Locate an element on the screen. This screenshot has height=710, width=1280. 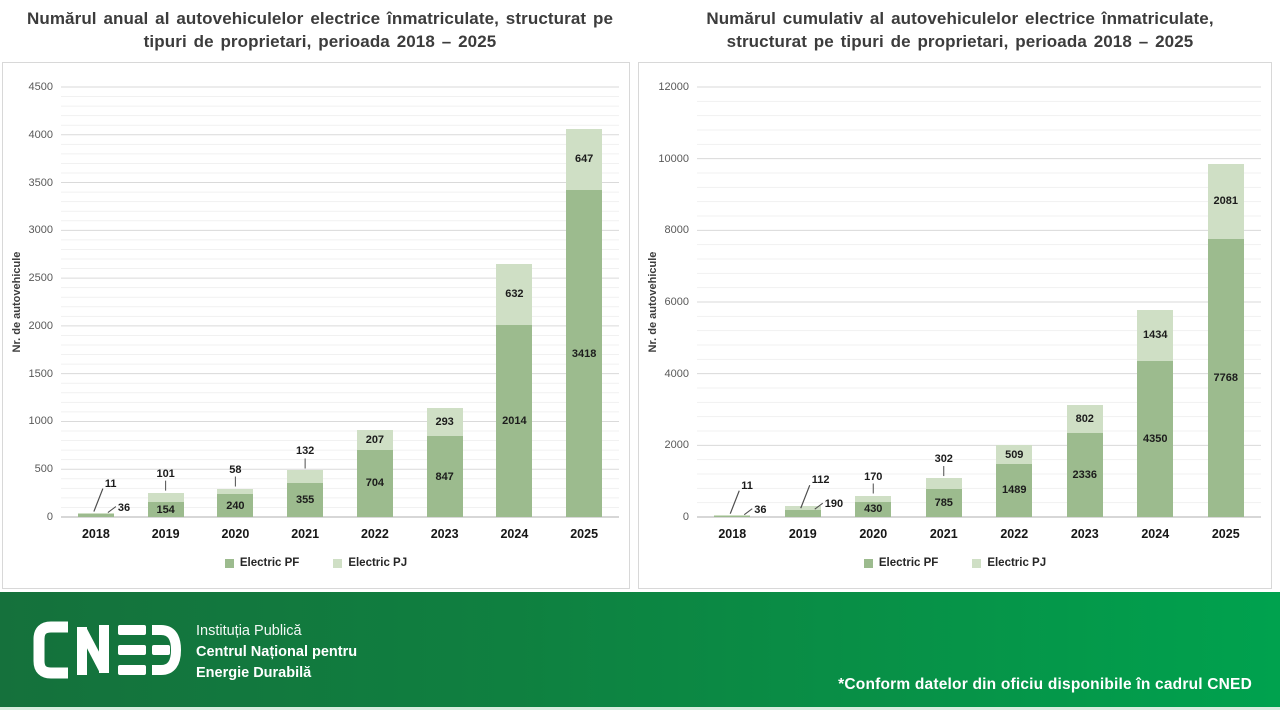
y-axis-tick-label: 8000 is located at coordinates (676, 230).